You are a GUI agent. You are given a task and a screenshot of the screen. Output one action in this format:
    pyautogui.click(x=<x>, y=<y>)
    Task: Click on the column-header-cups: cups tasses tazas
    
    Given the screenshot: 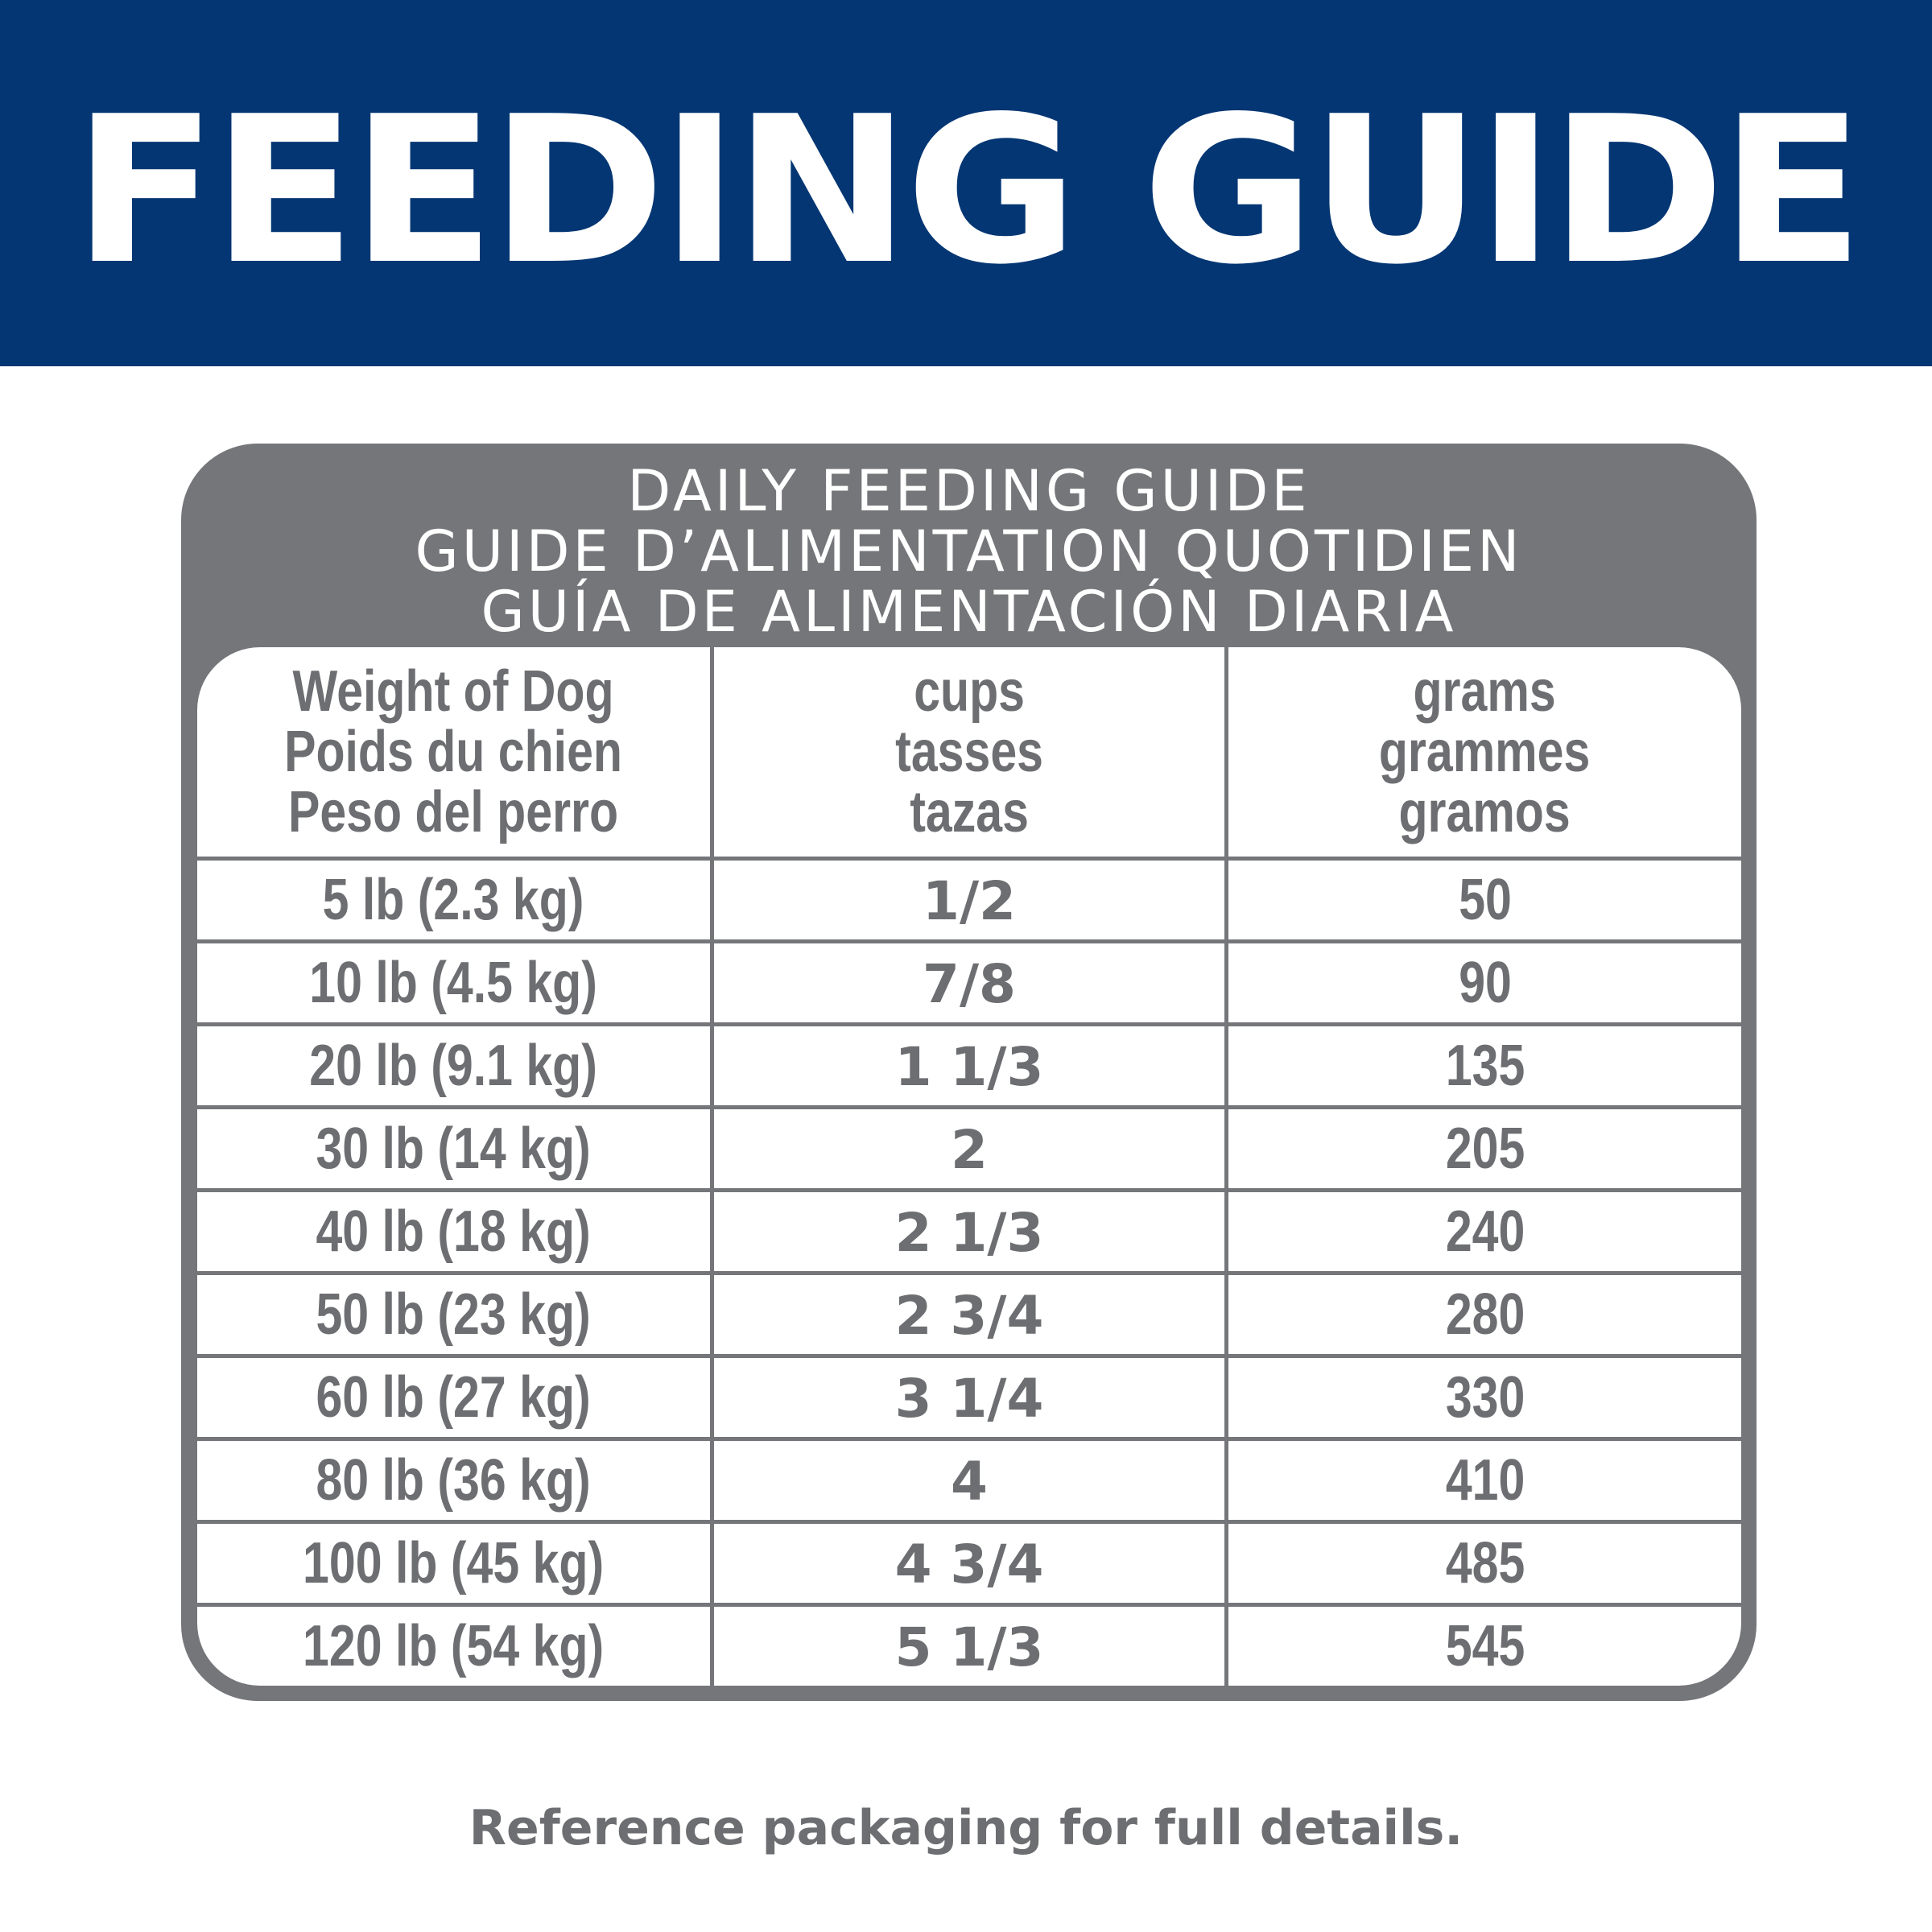 What is the action you would take?
    pyautogui.click(x=969, y=754)
    